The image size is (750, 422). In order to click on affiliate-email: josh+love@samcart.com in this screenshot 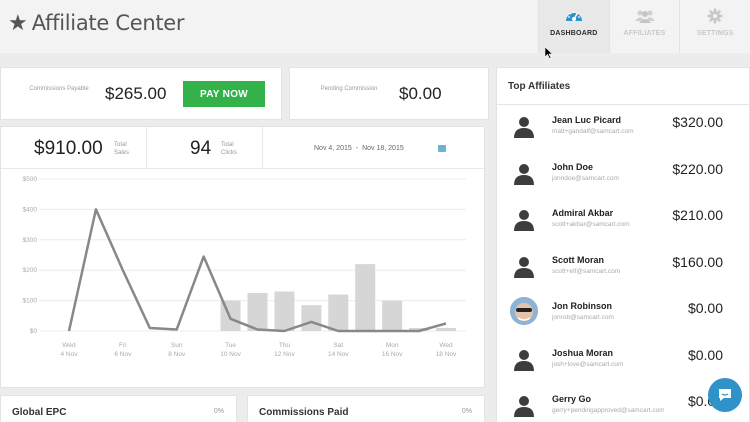, I will do `click(588, 364)`.